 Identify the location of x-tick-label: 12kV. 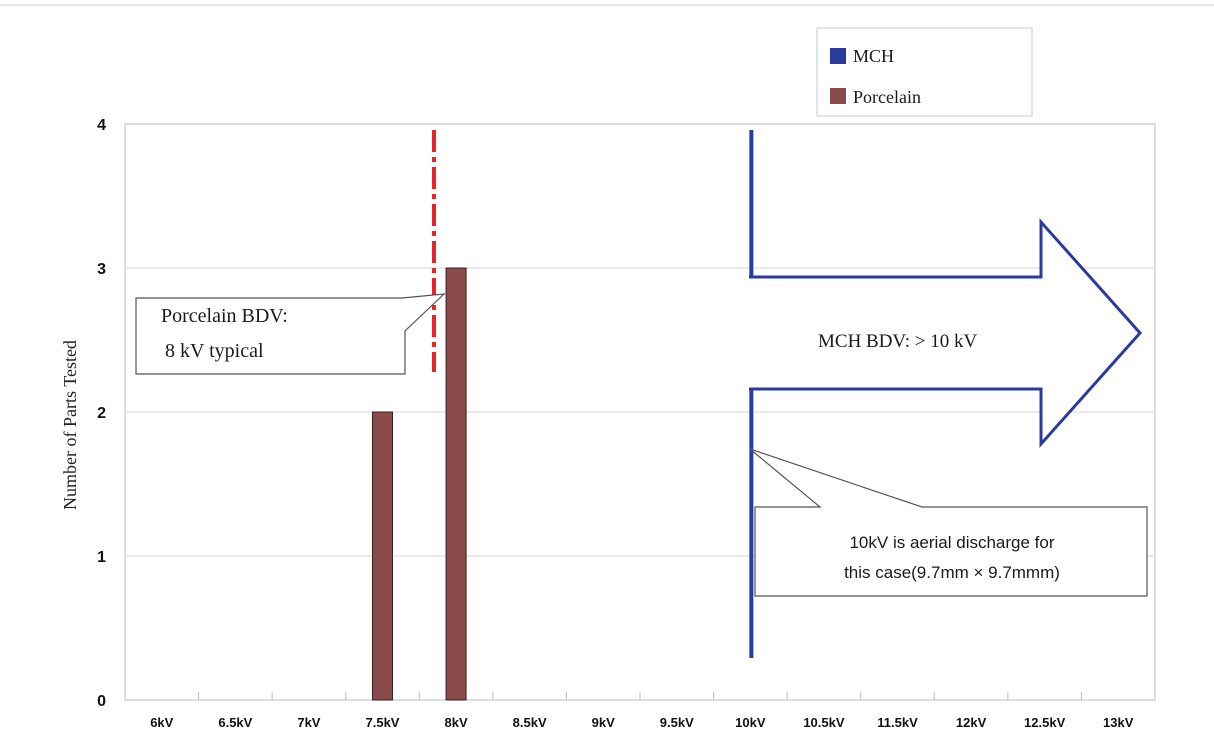
(971, 722).